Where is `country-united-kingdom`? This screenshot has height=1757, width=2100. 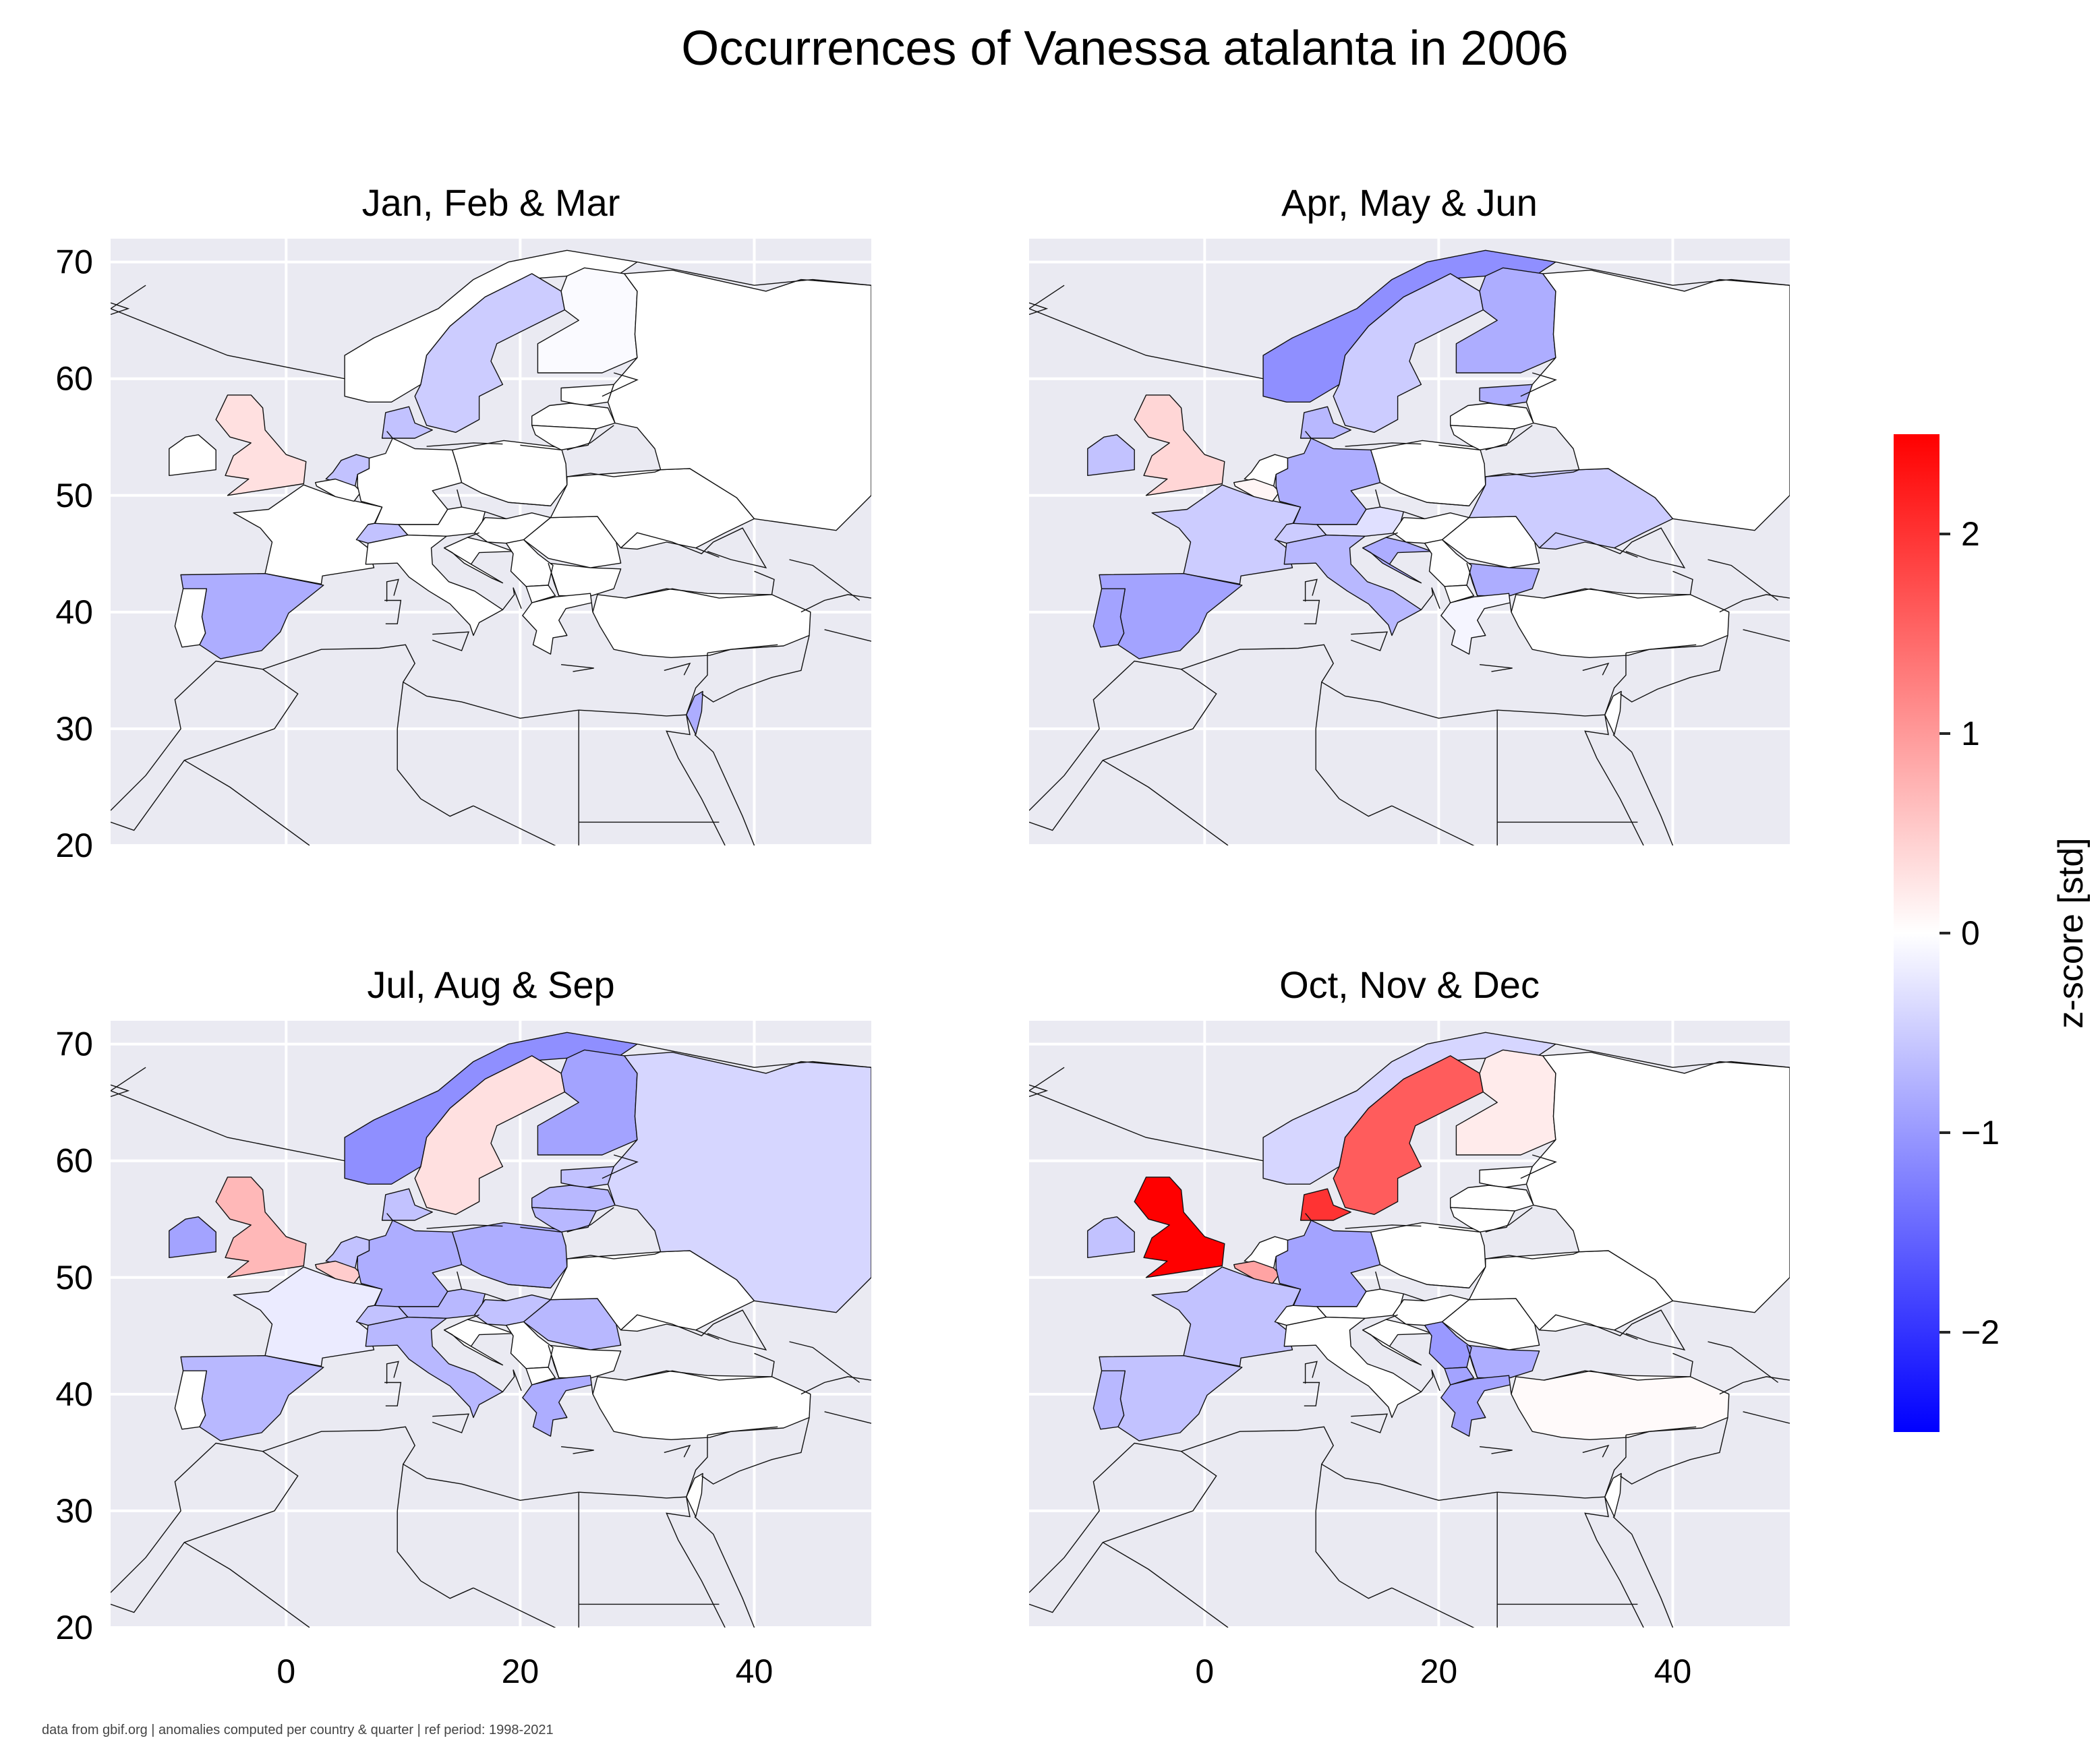
country-united-kingdom is located at coordinates (261, 1227).